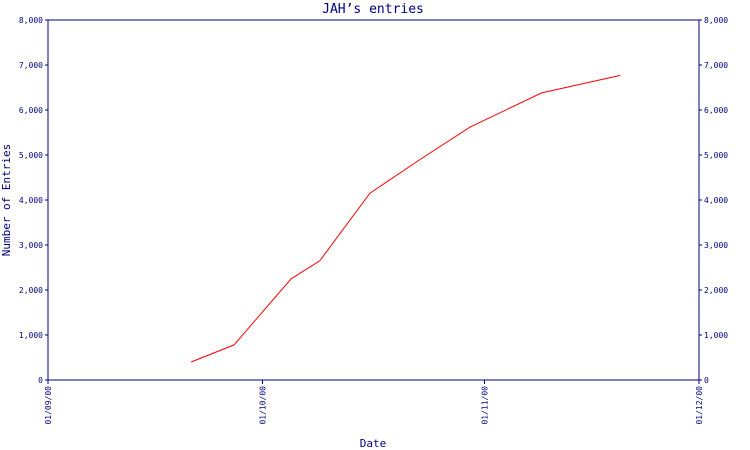 The height and width of the screenshot is (450, 750). What do you see at coordinates (31, 245) in the screenshot?
I see `y-tick-label-left: 3,000` at bounding box center [31, 245].